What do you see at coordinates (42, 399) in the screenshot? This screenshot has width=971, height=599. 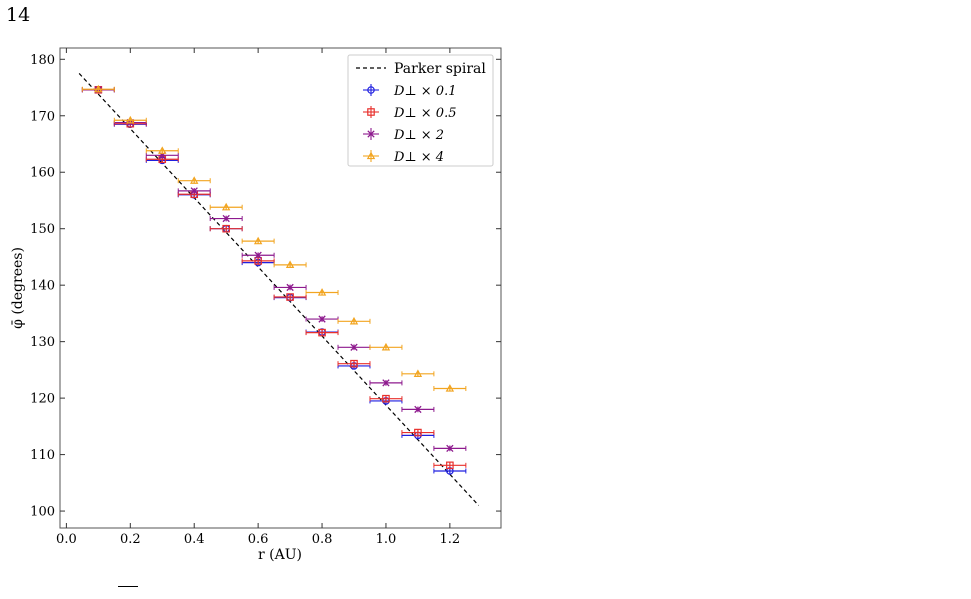 I see `y-tick-label: 120` at bounding box center [42, 399].